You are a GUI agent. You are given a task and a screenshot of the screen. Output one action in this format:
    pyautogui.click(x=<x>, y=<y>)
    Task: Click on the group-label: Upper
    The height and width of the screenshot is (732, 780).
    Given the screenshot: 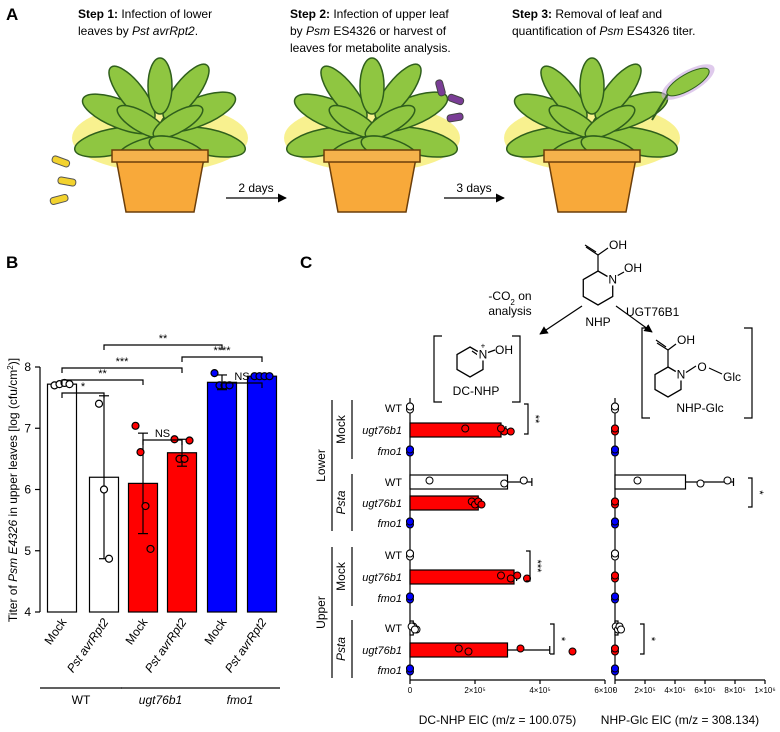 What is the action you would take?
    pyautogui.click(x=321, y=612)
    